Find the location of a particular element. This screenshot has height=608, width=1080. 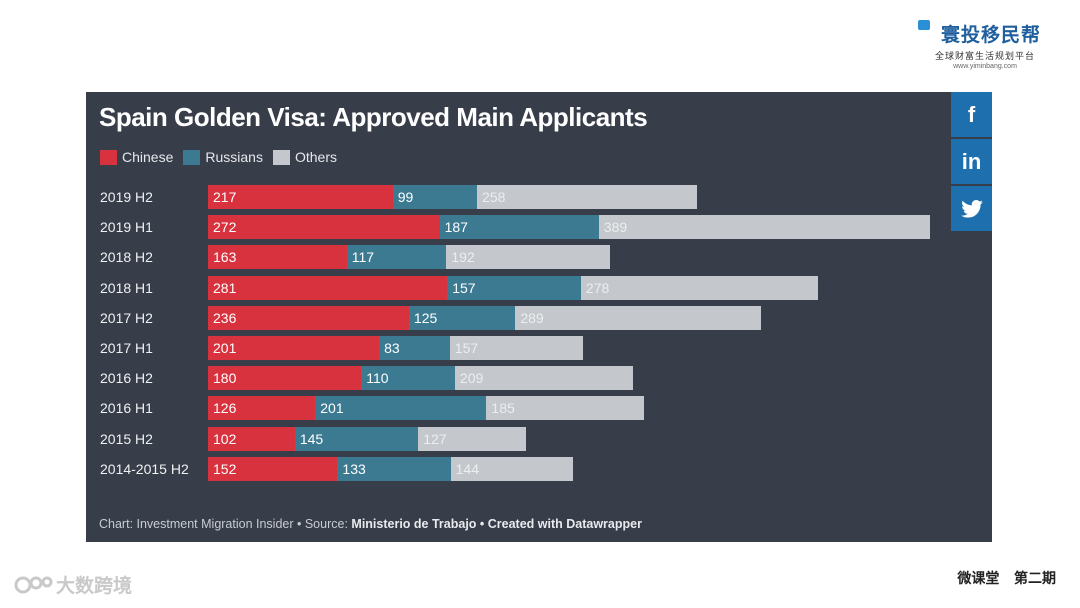

data-label: 289 is located at coordinates (532, 317).